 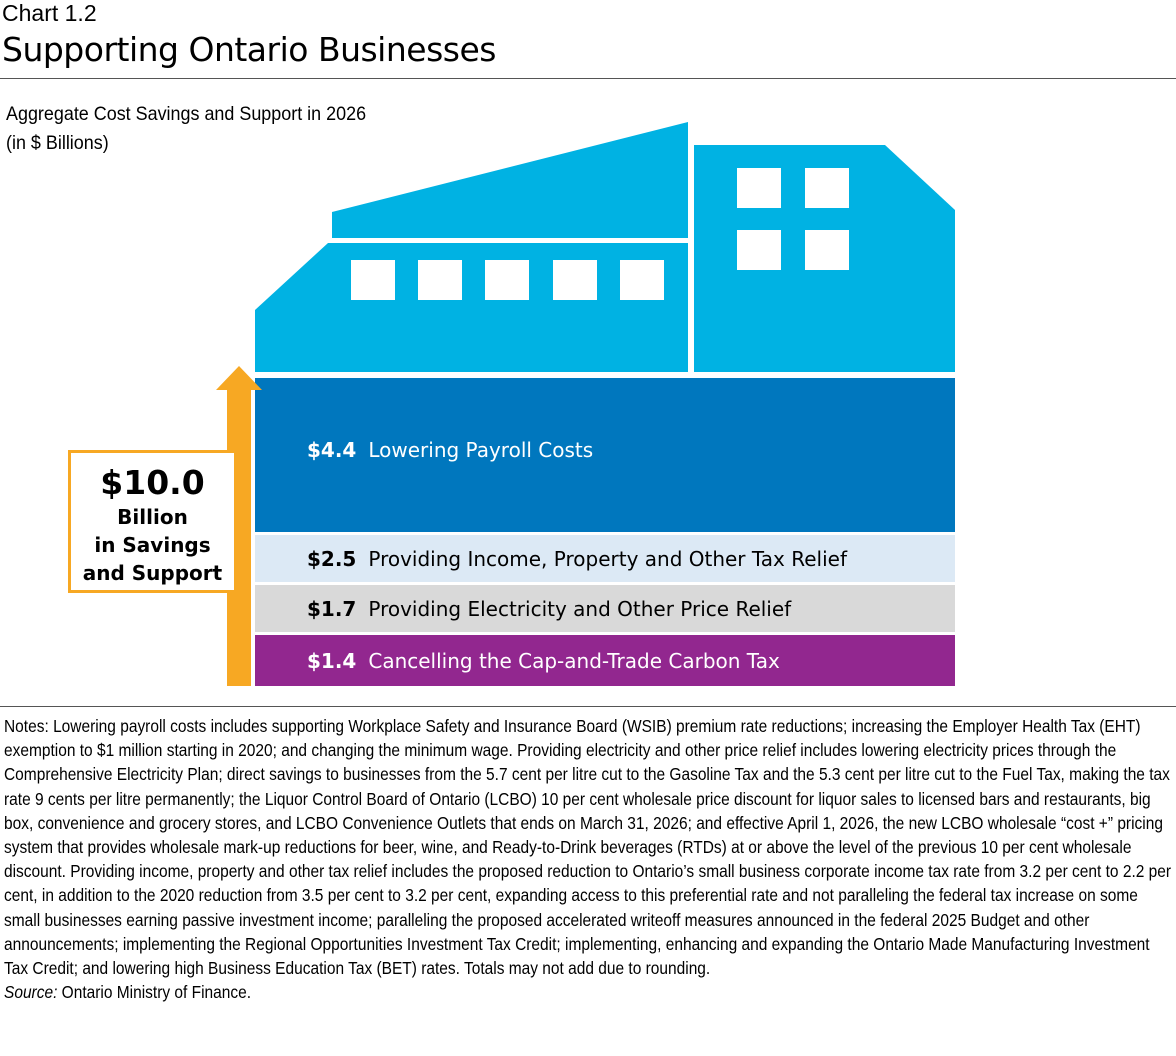 What do you see at coordinates (588, 992) in the screenshot?
I see `source-line: Source: Ontario Ministry of Finance.` at bounding box center [588, 992].